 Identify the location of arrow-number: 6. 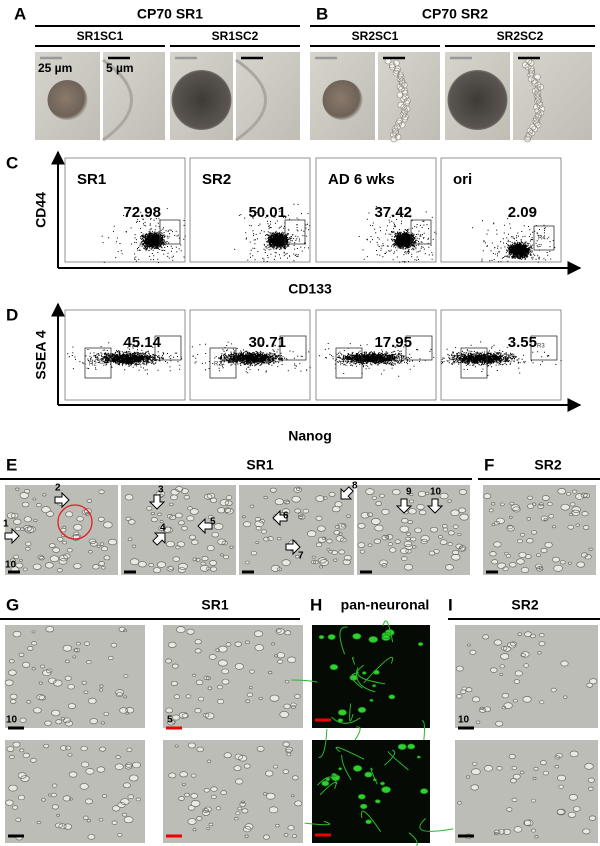
(286, 516).